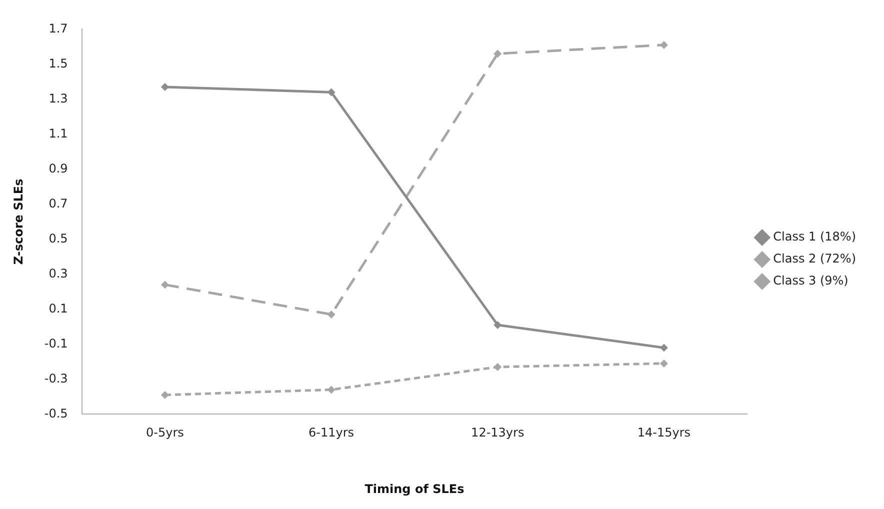 The image size is (884, 509). What do you see at coordinates (810, 281) in the screenshot?
I see `legend-label: Class 3 (9%)` at bounding box center [810, 281].